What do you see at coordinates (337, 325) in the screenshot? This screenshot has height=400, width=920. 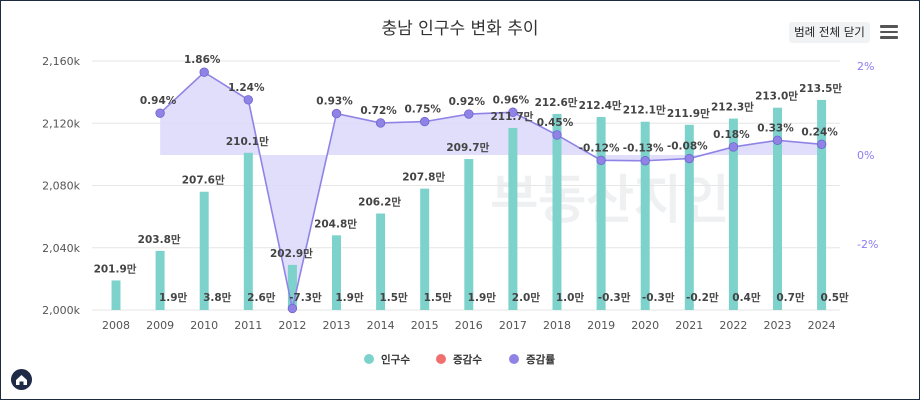 I see `x-tick-label: 2013` at bounding box center [337, 325].